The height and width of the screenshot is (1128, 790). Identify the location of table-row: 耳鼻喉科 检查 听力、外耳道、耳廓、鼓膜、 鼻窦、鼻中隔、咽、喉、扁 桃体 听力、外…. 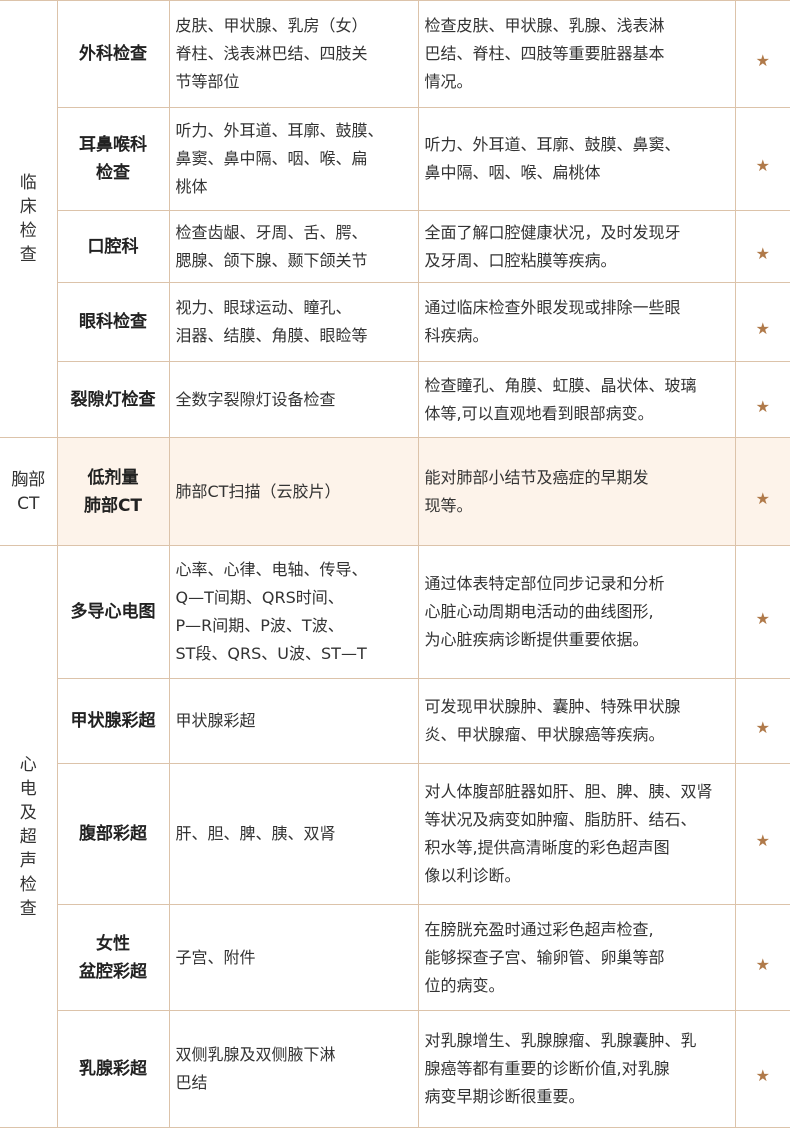
(395, 159).